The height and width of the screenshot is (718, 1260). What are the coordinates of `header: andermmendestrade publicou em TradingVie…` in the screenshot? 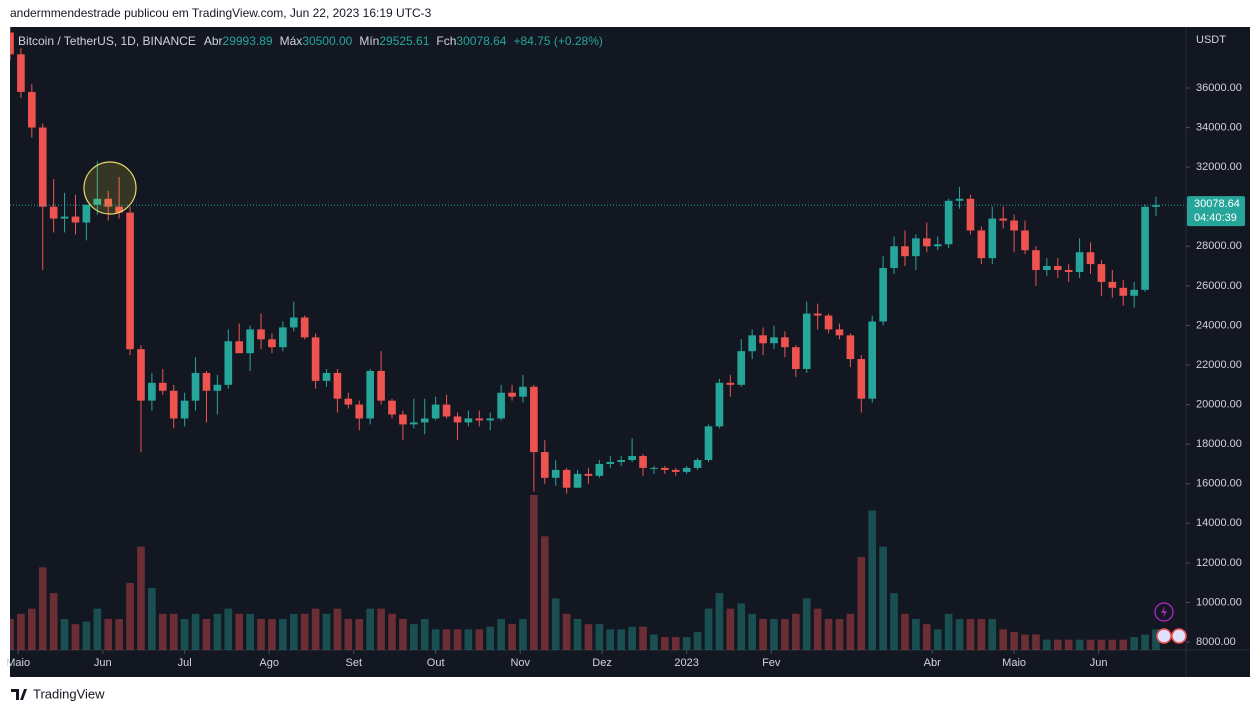 It's located at (221, 13).